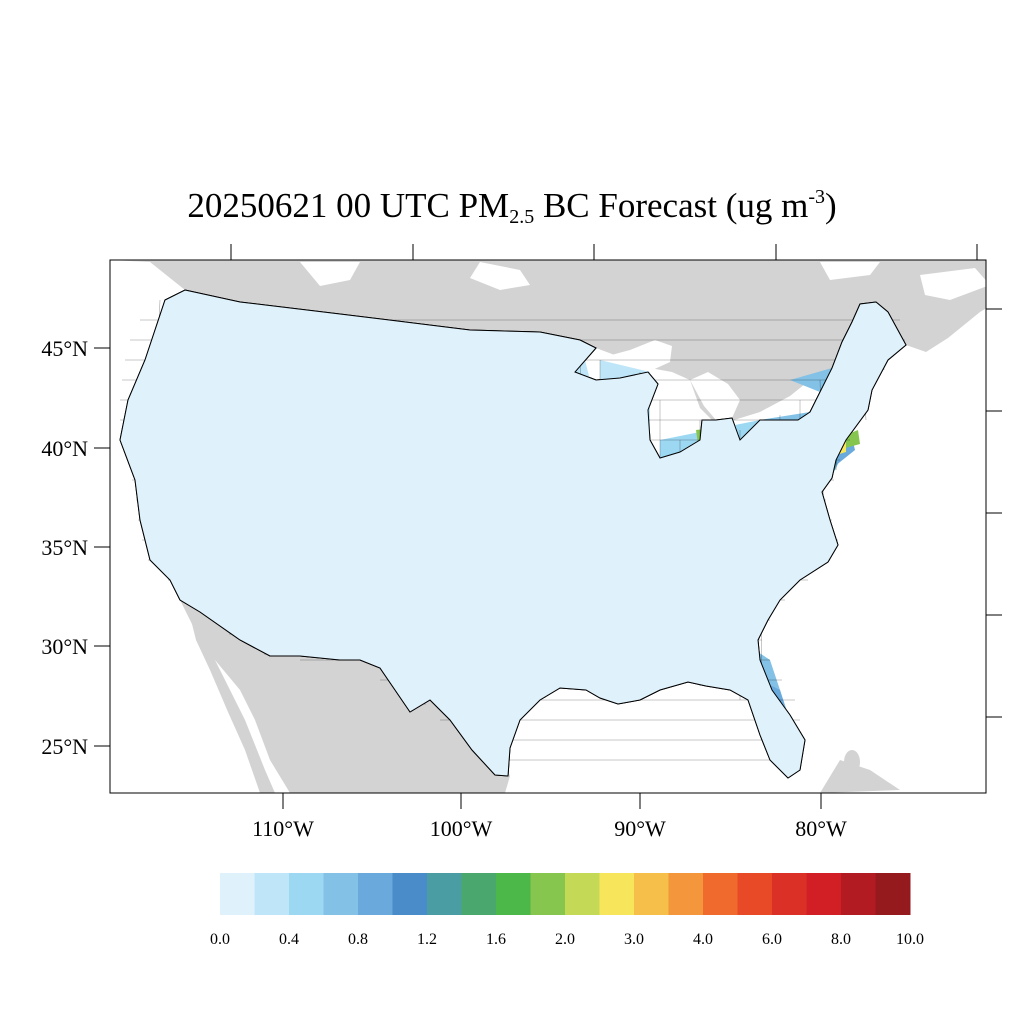 The height and width of the screenshot is (1024, 1024). I want to click on lat-label-35: 35°N, so click(64, 547).